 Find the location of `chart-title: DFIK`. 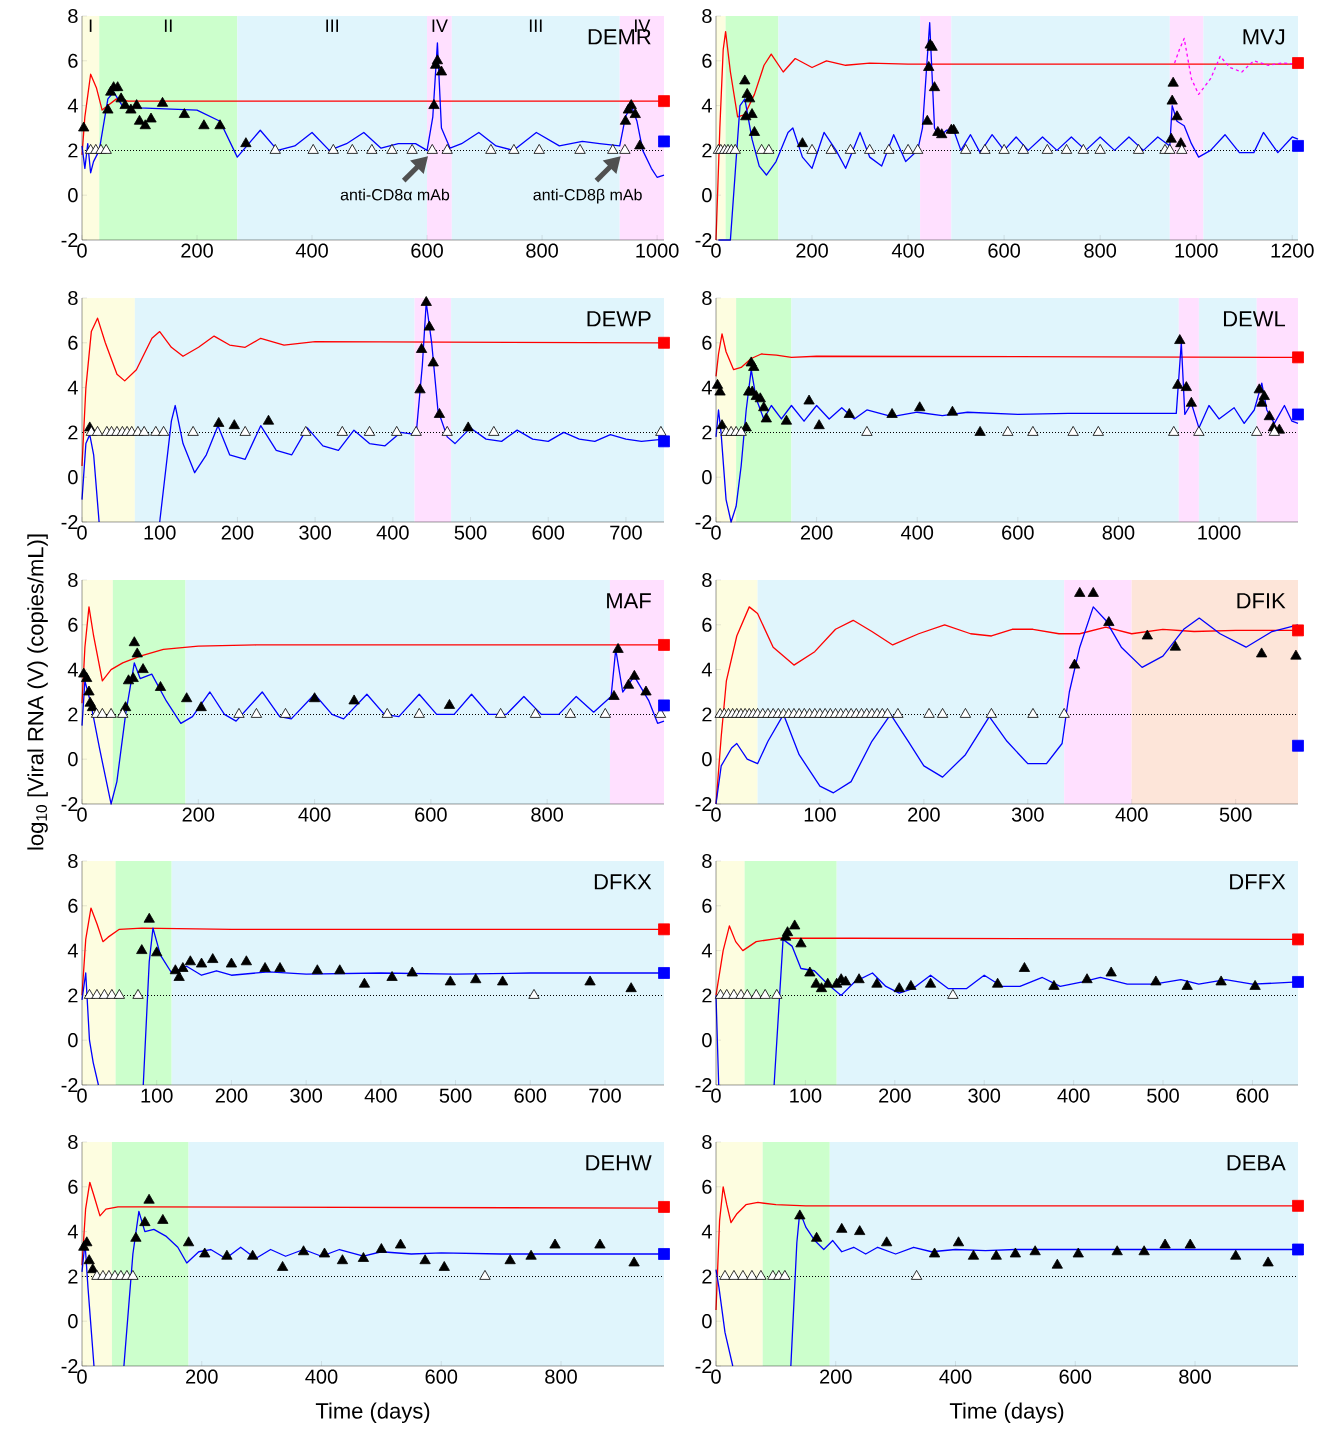

chart-title: DFIK is located at coordinates (1261, 601).